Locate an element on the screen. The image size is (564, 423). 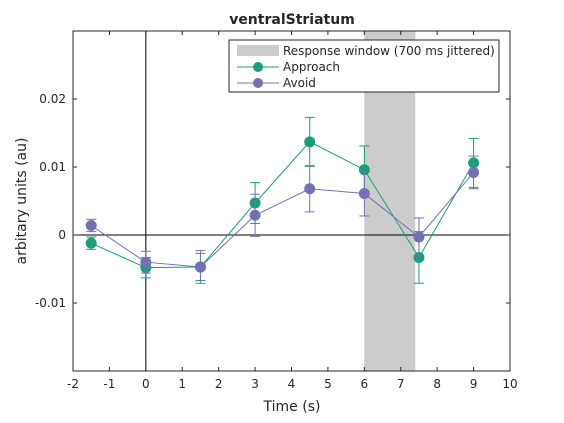
x-tick-label: 4 is located at coordinates (292, 384).